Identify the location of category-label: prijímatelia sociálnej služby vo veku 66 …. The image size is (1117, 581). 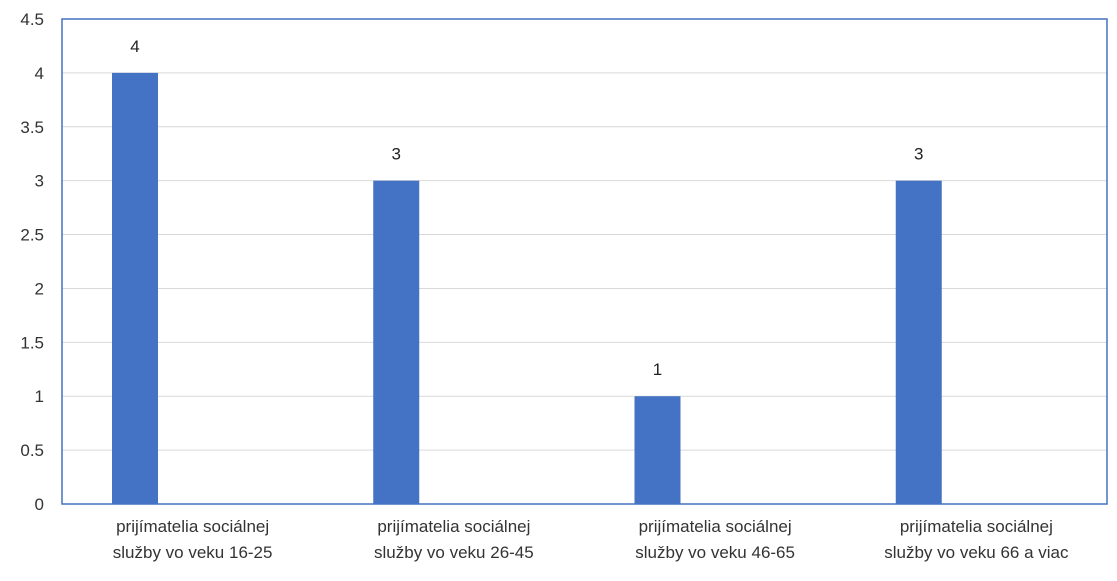
(976, 539).